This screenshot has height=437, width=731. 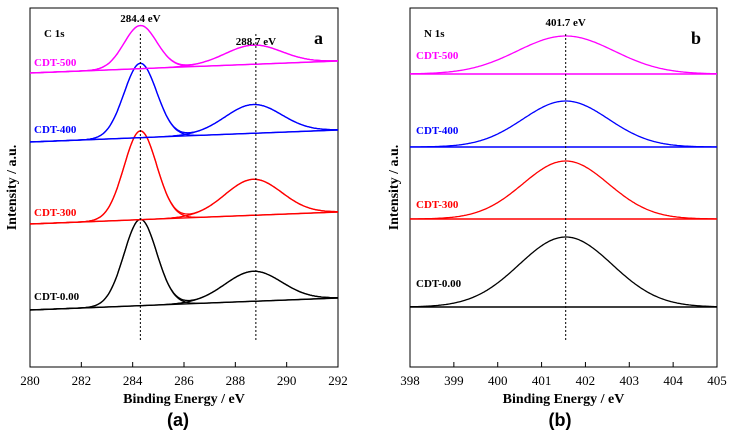 I want to click on x-tick-label: 403, so click(x=630, y=380).